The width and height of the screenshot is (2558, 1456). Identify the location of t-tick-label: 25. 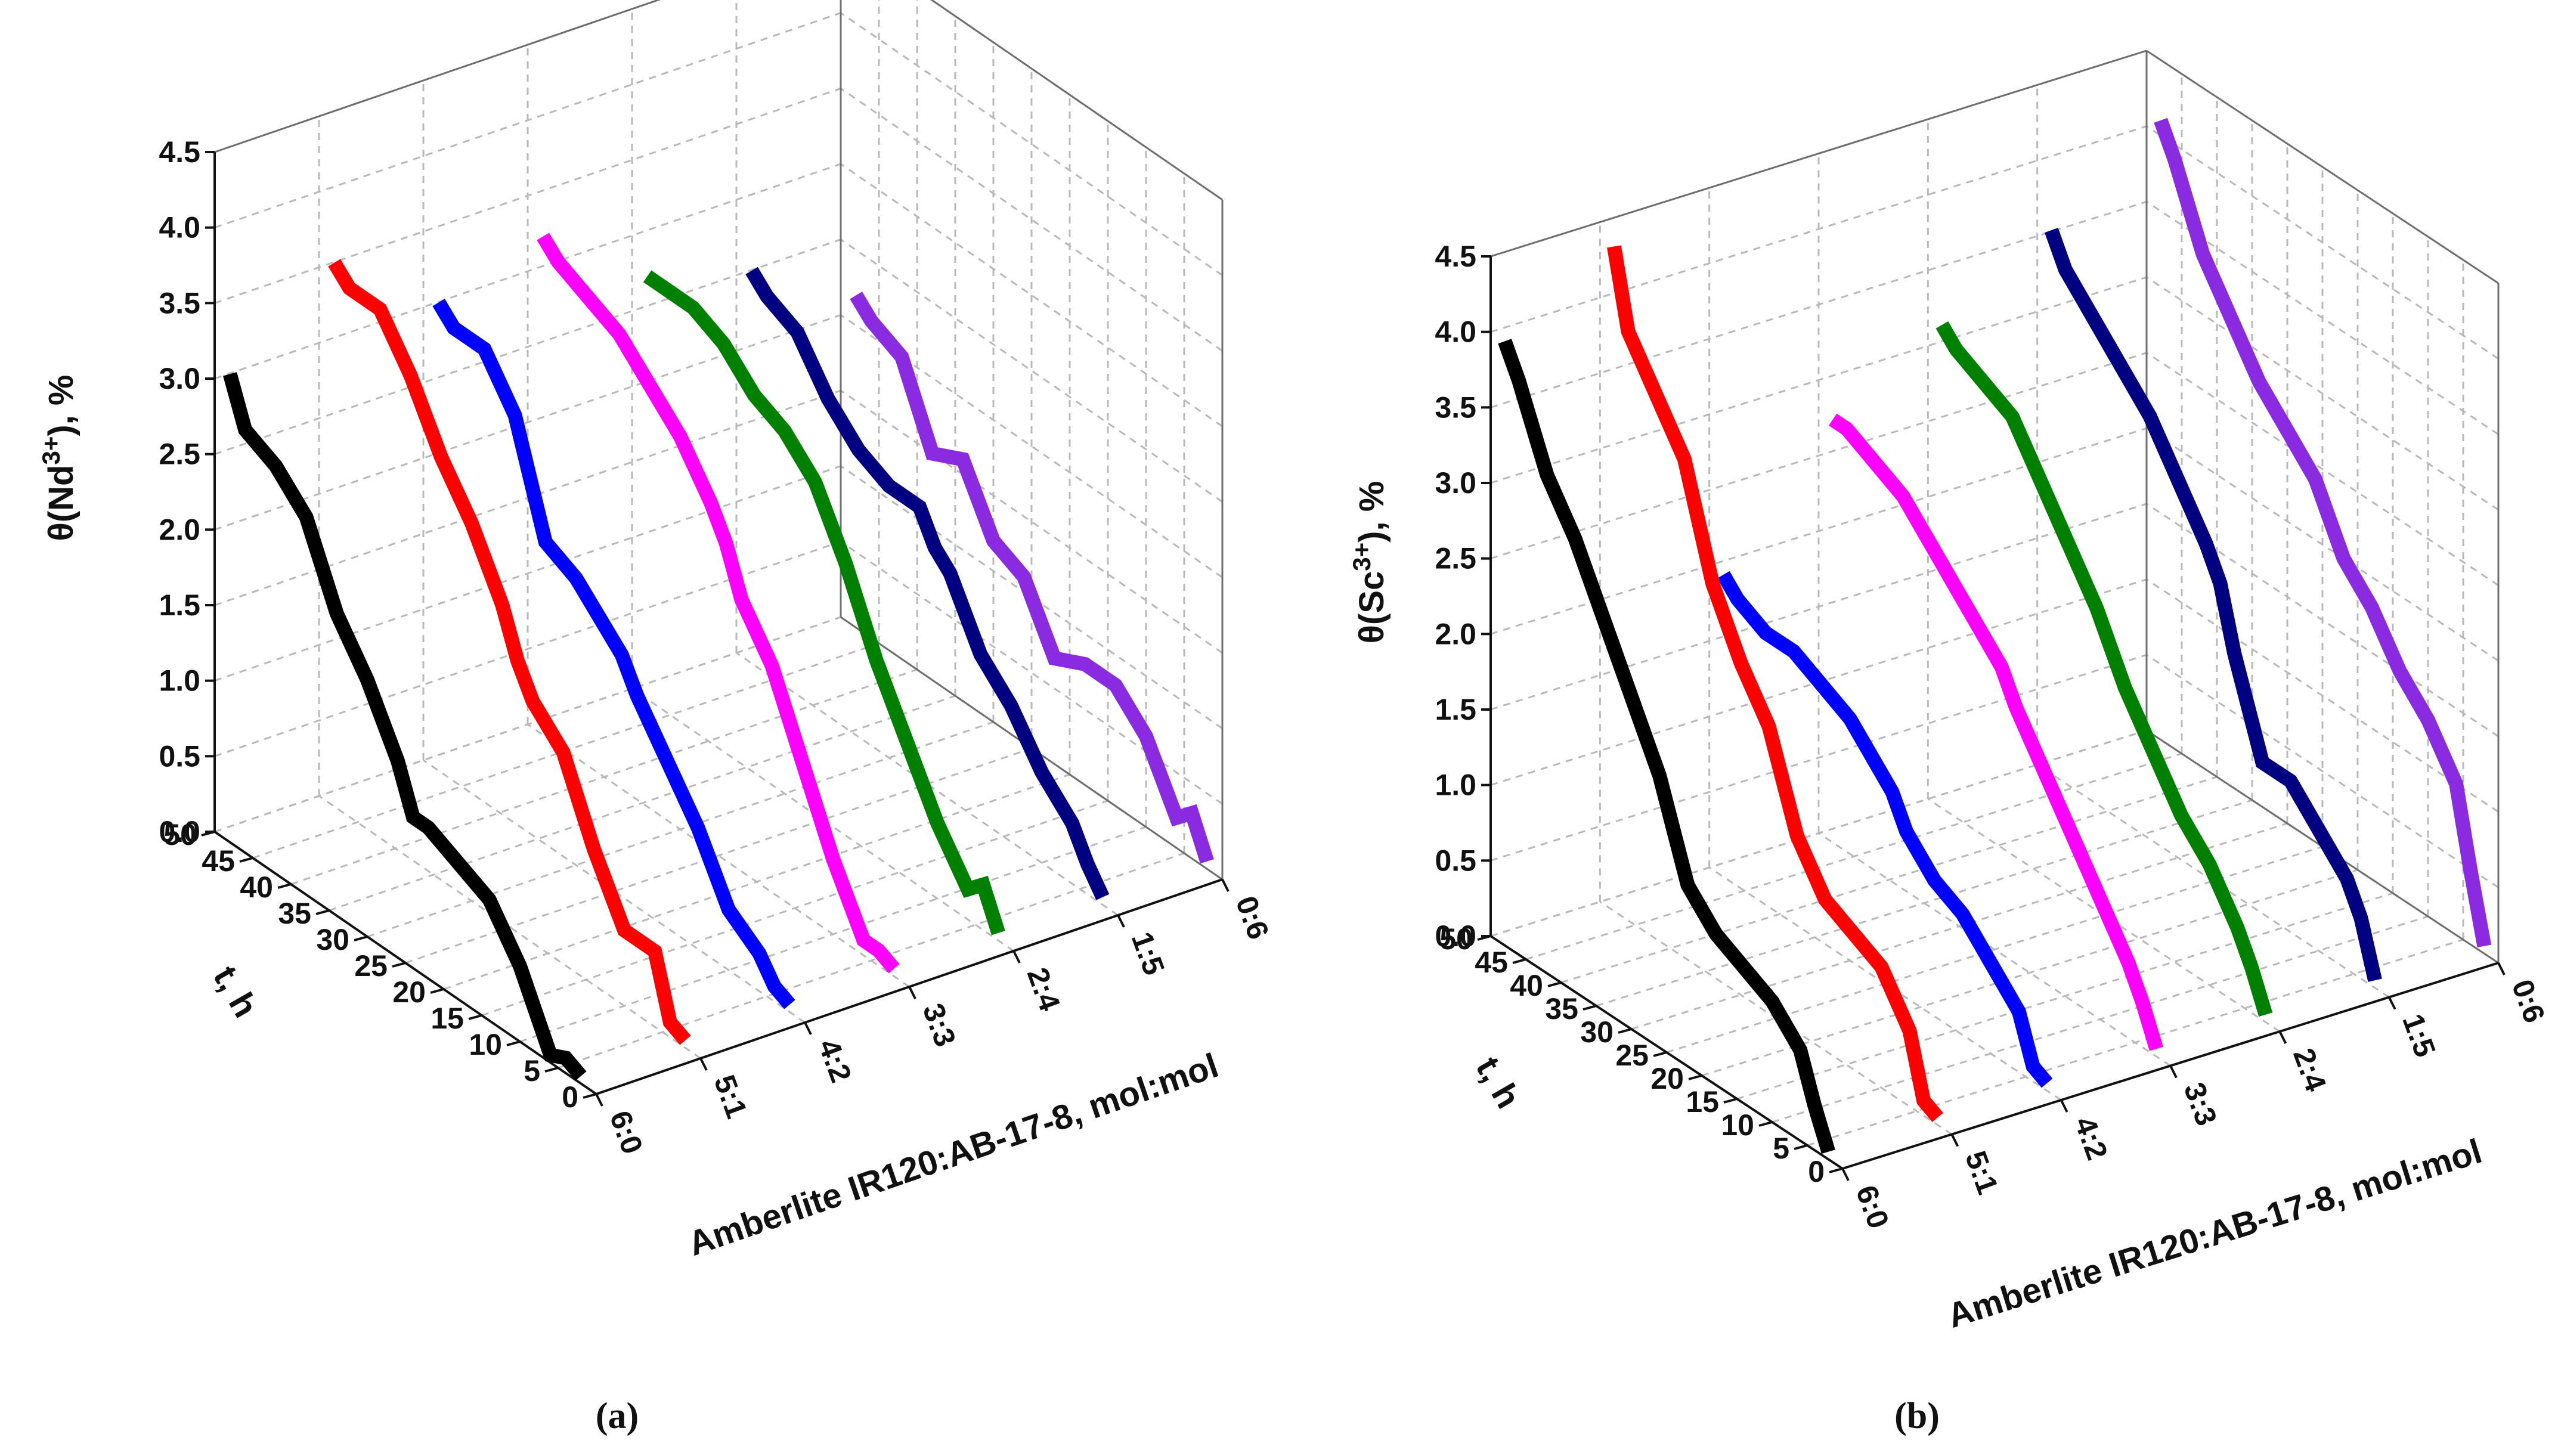
(1632, 1055).